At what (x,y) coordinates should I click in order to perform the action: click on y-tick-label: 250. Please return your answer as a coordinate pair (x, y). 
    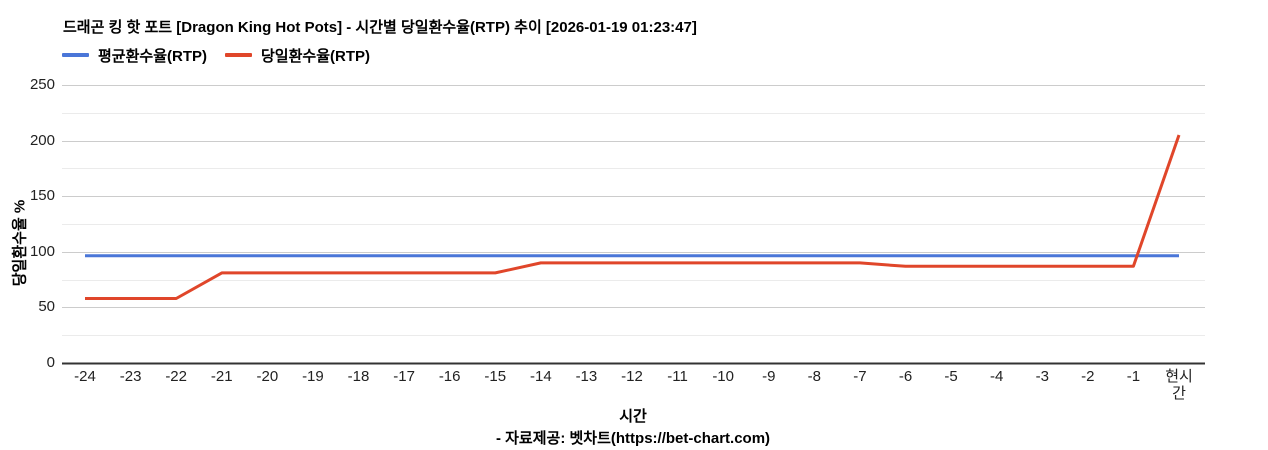
    Looking at the image, I should click on (42, 84).